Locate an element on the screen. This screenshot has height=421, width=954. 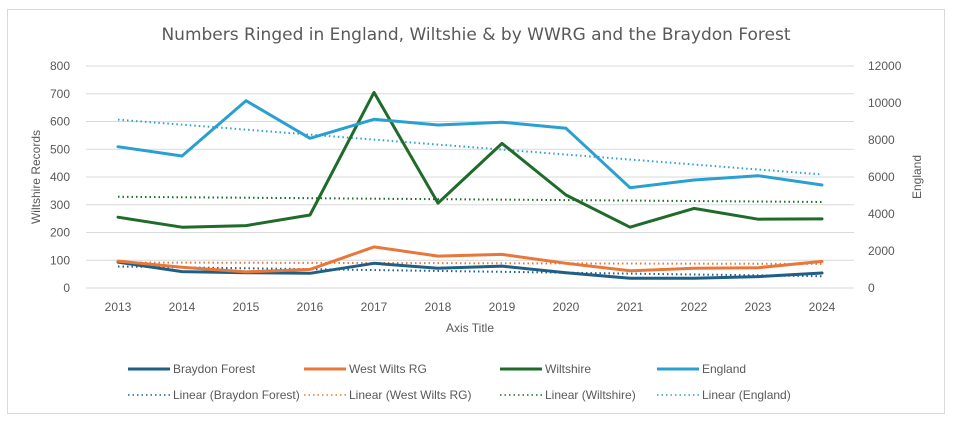
x-tick-label: 2018 is located at coordinates (438, 307).